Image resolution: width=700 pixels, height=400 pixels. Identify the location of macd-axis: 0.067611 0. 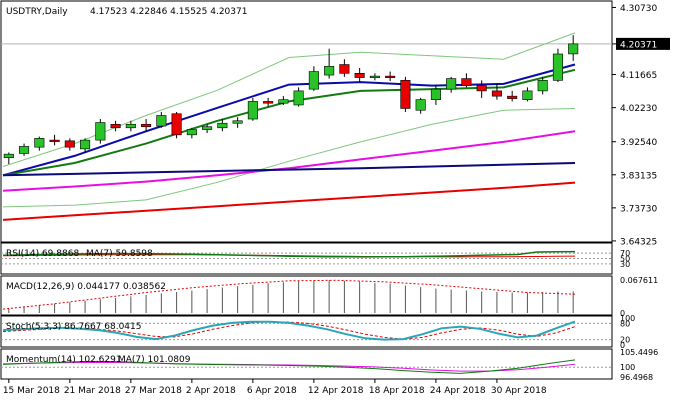
(639, 297).